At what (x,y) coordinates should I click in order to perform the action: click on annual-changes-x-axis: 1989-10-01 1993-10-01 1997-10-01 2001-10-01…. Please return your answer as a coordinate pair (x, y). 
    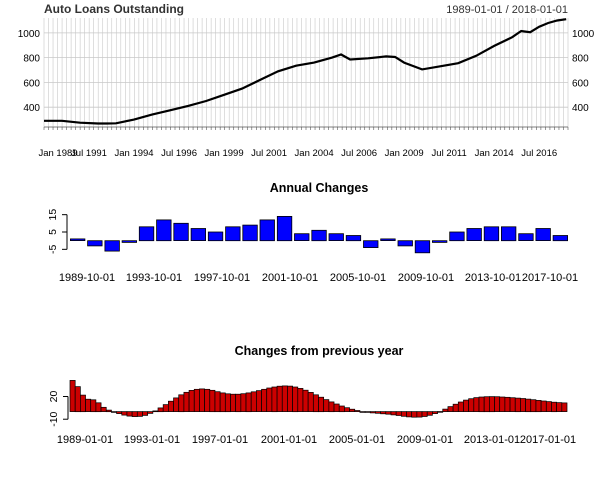
    Looking at the image, I should click on (318, 278).